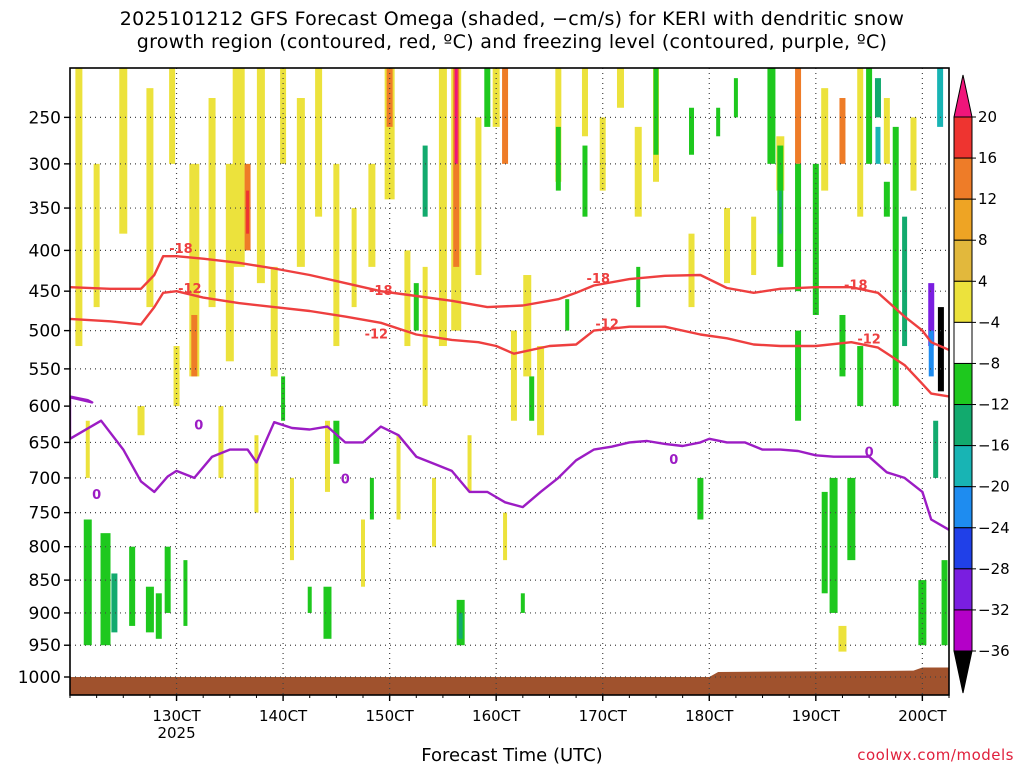 This screenshot has height=768, width=1024. Describe the element at coordinates (45, 165) in the screenshot. I see `y-tick-label: 300` at that location.